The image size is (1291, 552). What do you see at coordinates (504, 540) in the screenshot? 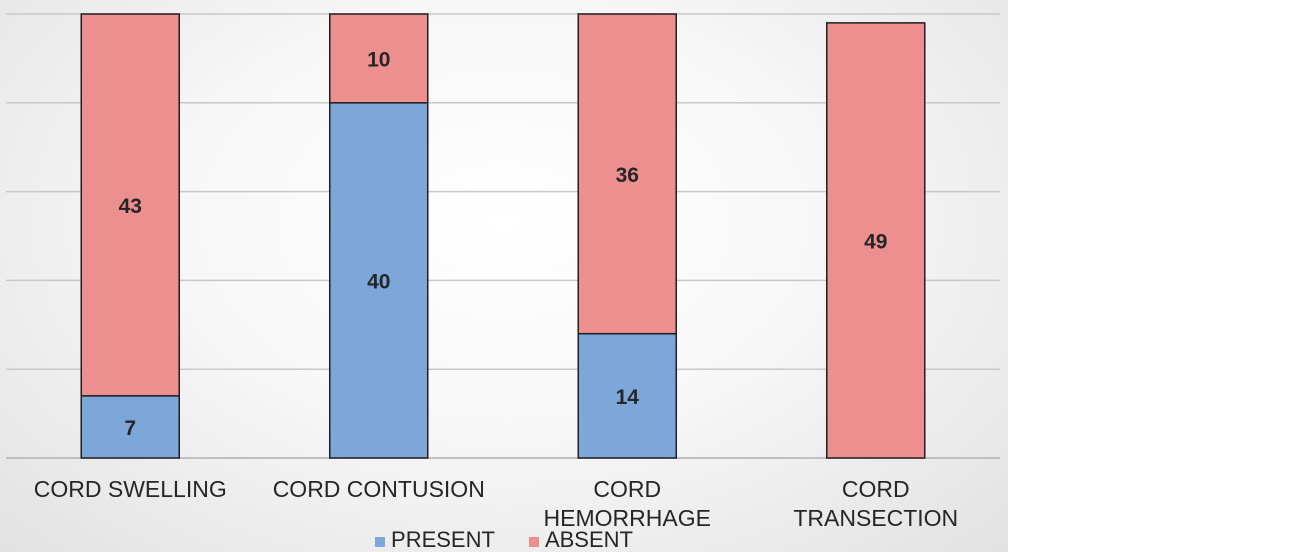
I see `legend: PRESENT ABSENT` at bounding box center [504, 540].